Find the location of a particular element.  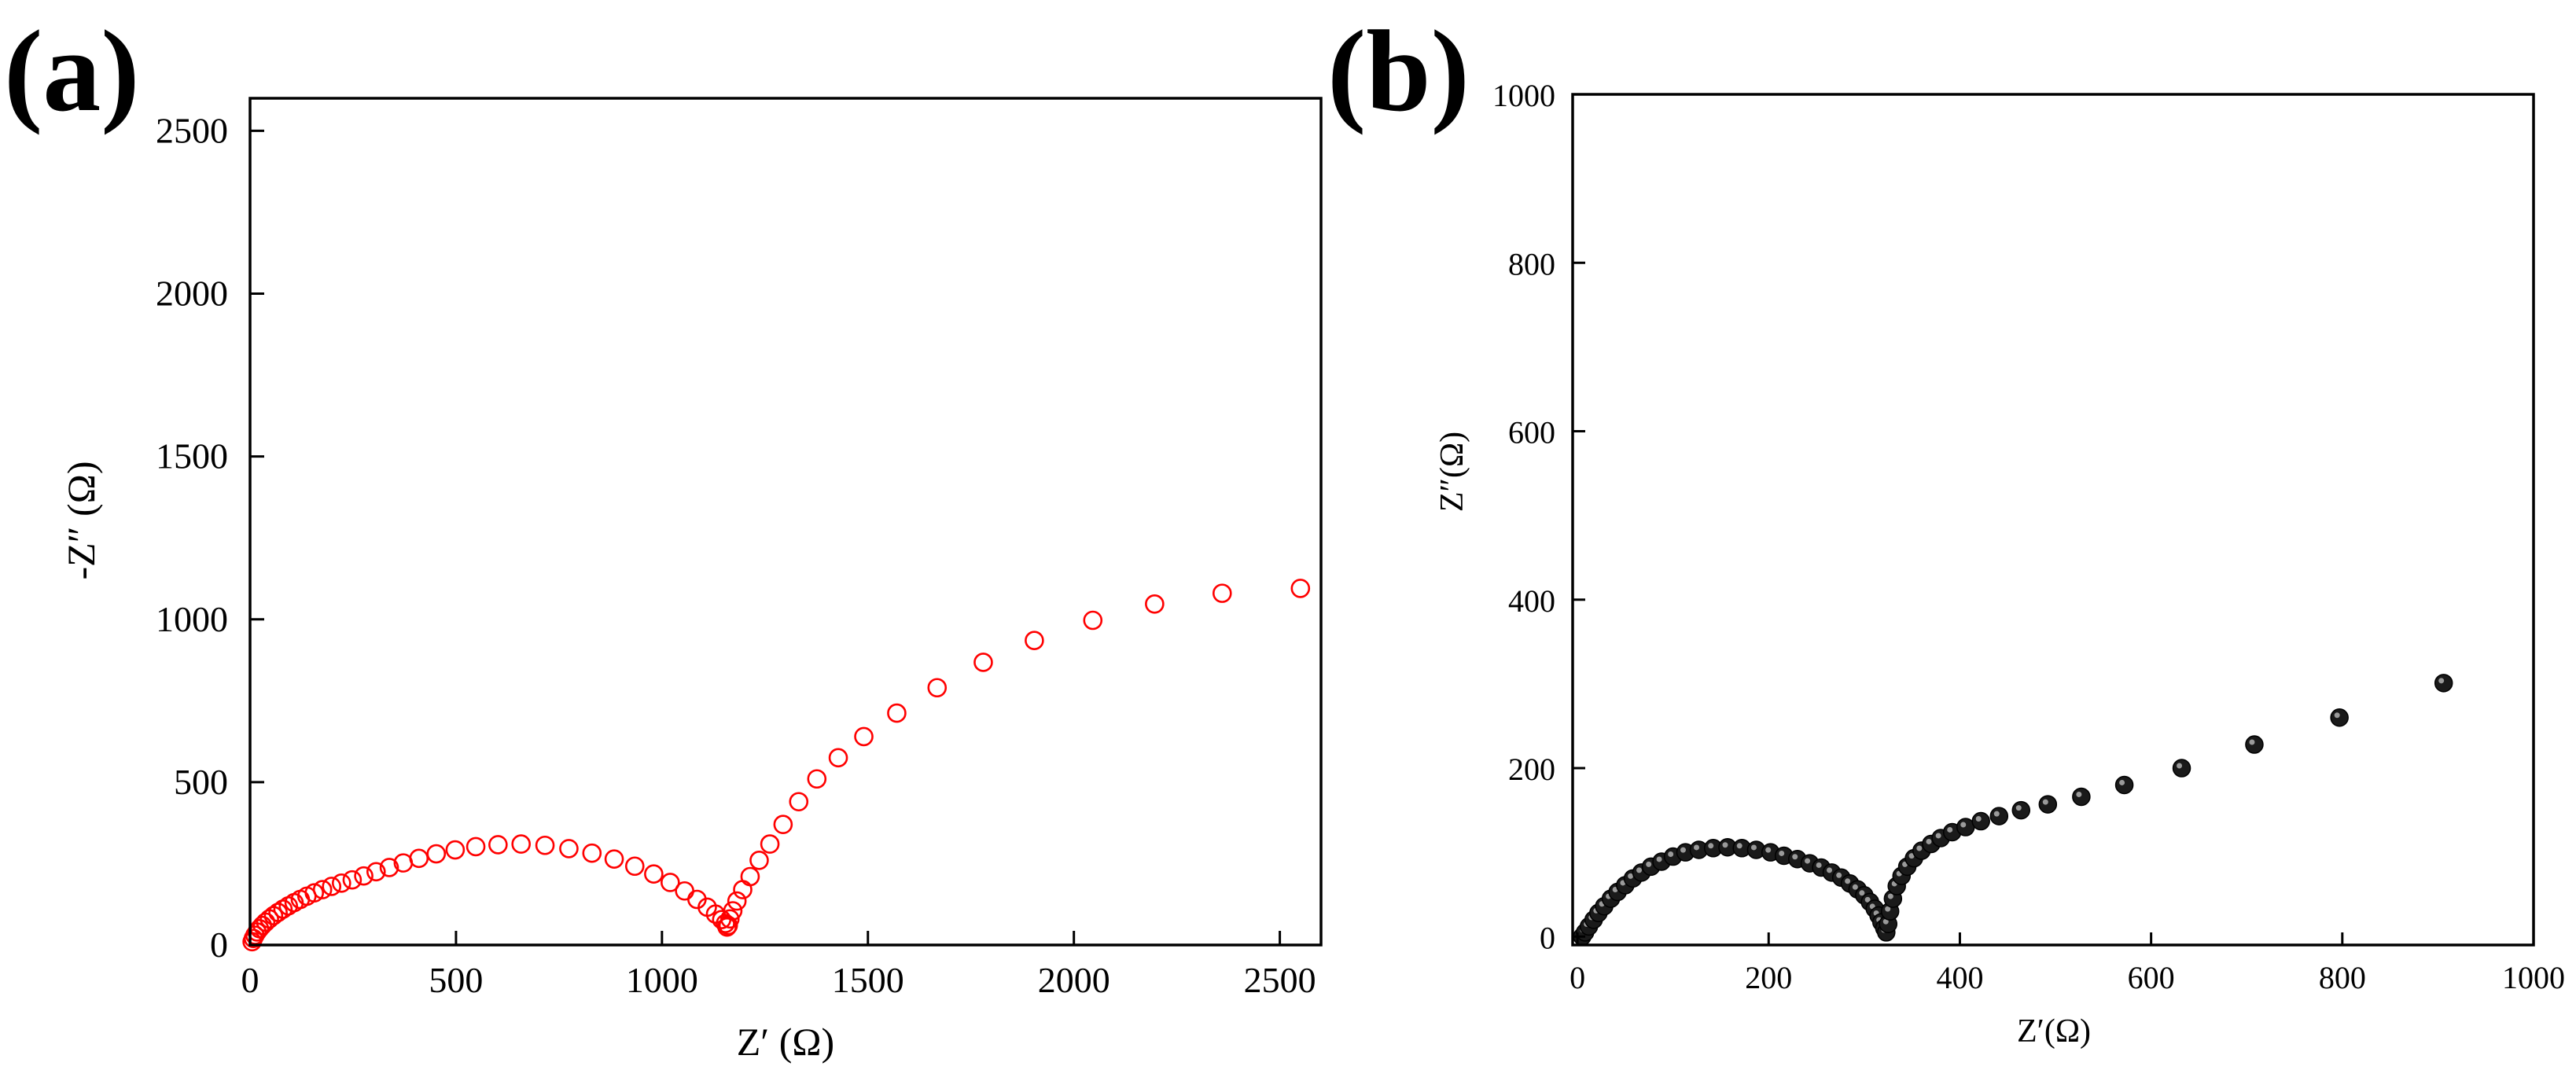

chart-b-y-tick-label: 800 is located at coordinates (1531, 263).